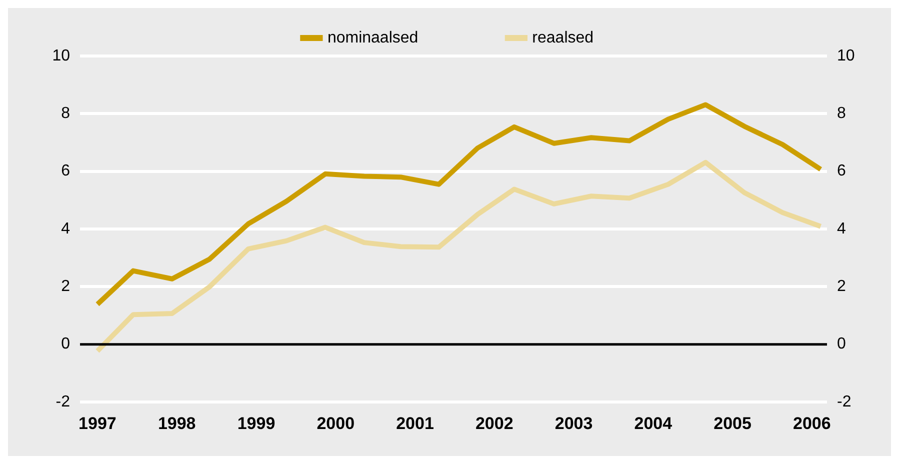 The width and height of the screenshot is (899, 464). What do you see at coordinates (844, 401) in the screenshot?
I see `y2-tick-label: -2` at bounding box center [844, 401].